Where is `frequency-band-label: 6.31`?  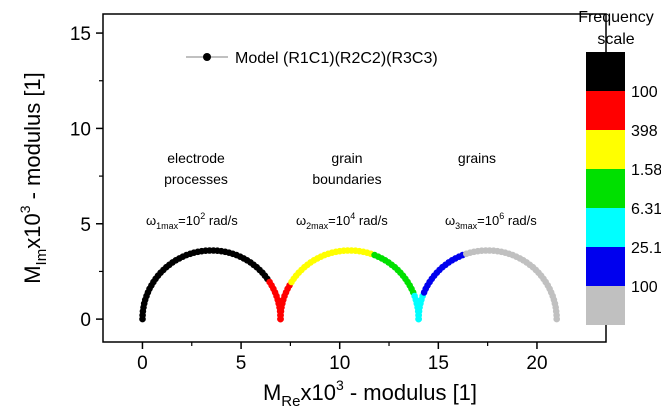
frequency-band-label: 6.31 is located at coordinates (646, 209).